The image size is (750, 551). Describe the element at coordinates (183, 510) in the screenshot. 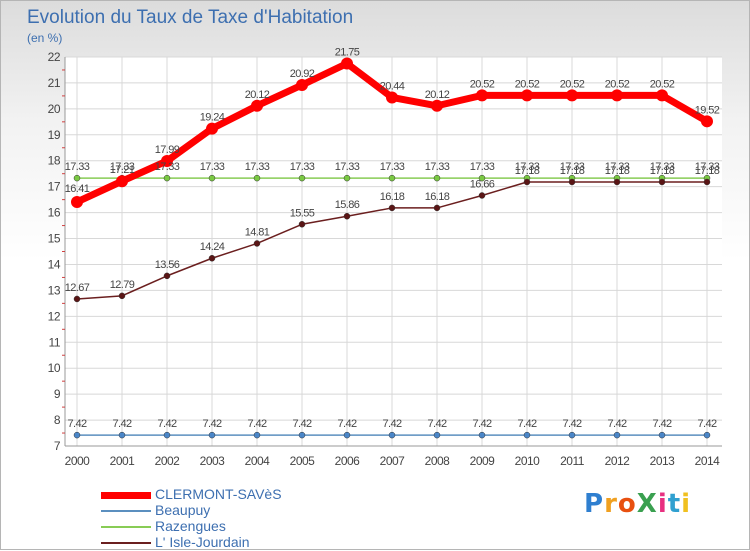

I see `legend-label: Beaupuy` at that location.